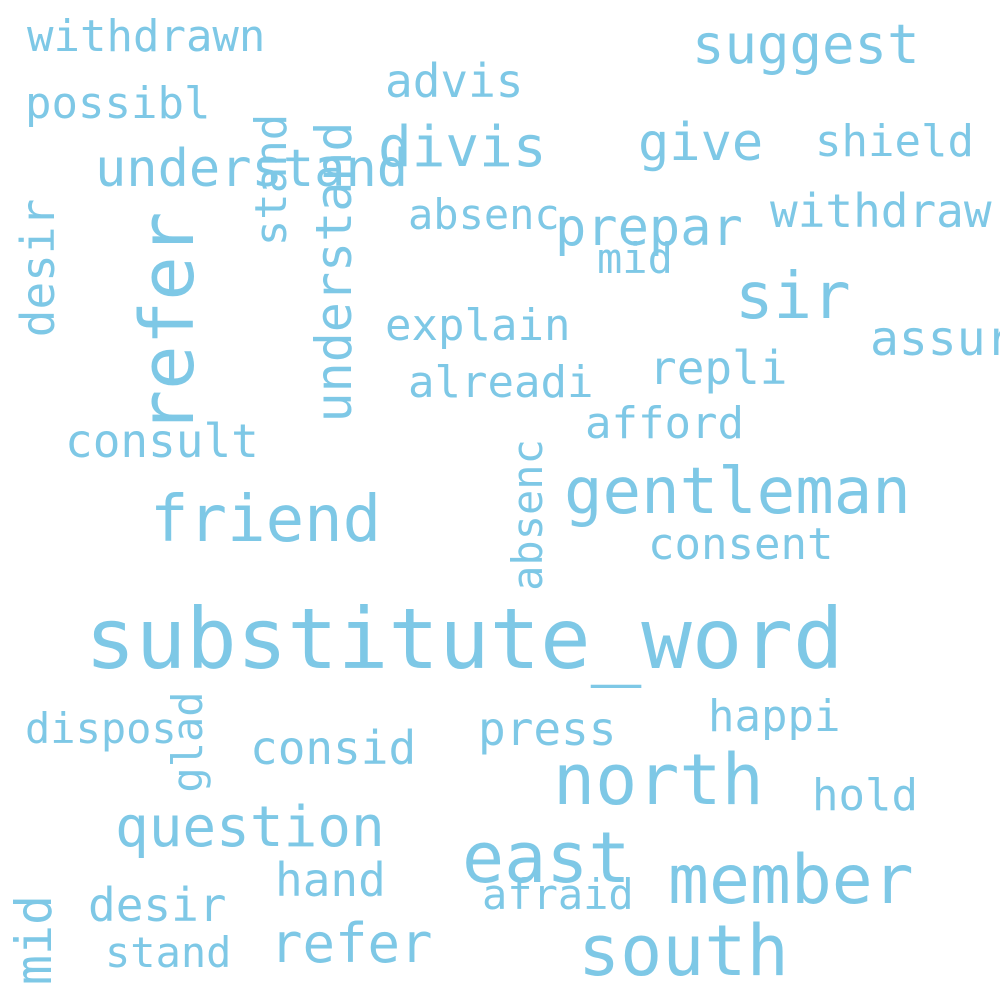  I want to click on word-glad: glad, so click(187, 742).